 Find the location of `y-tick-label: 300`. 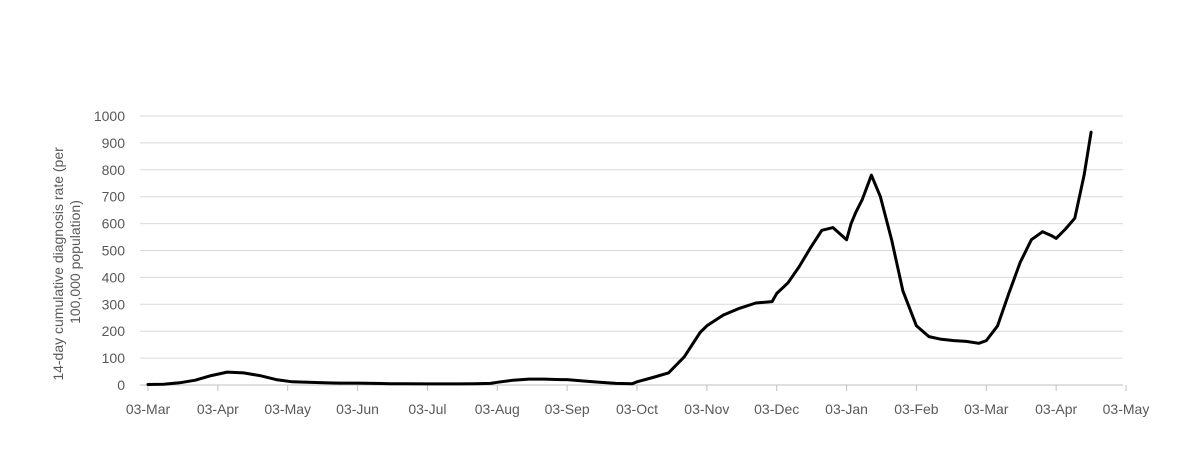

y-tick-label: 300 is located at coordinates (114, 304).